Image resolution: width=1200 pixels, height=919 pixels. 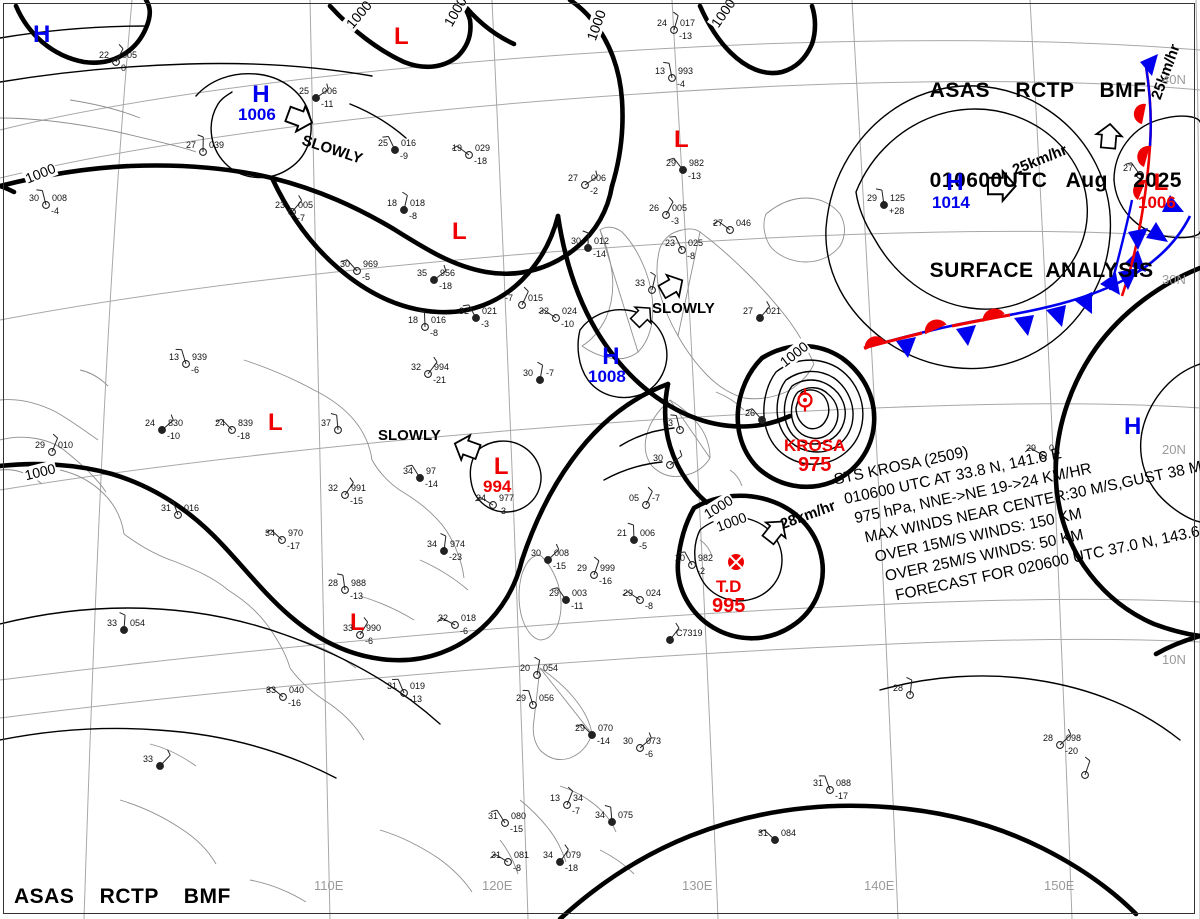 I want to click on station-dewpoint: -7, so click(x=576, y=811).